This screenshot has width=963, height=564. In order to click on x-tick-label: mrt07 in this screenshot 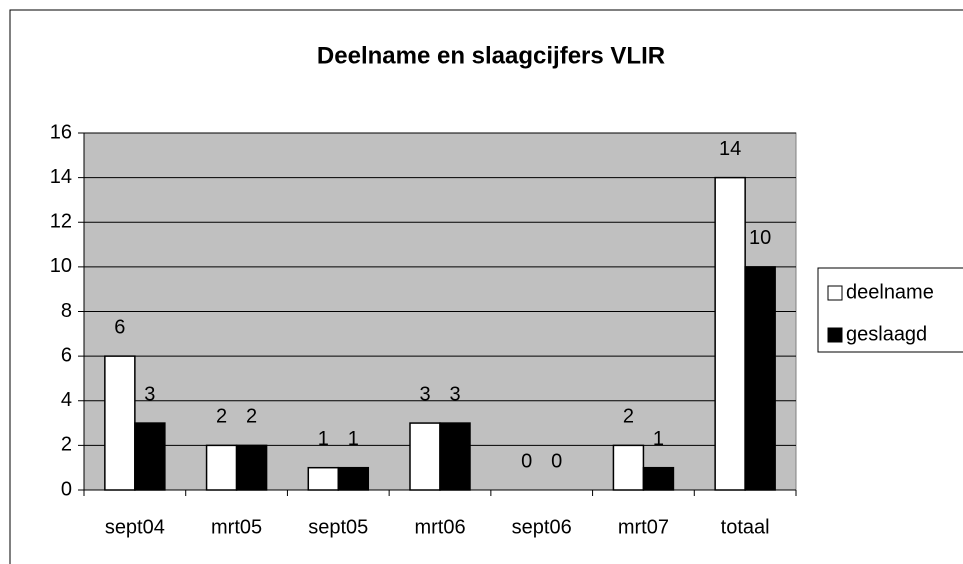, I will do `click(643, 527)`.